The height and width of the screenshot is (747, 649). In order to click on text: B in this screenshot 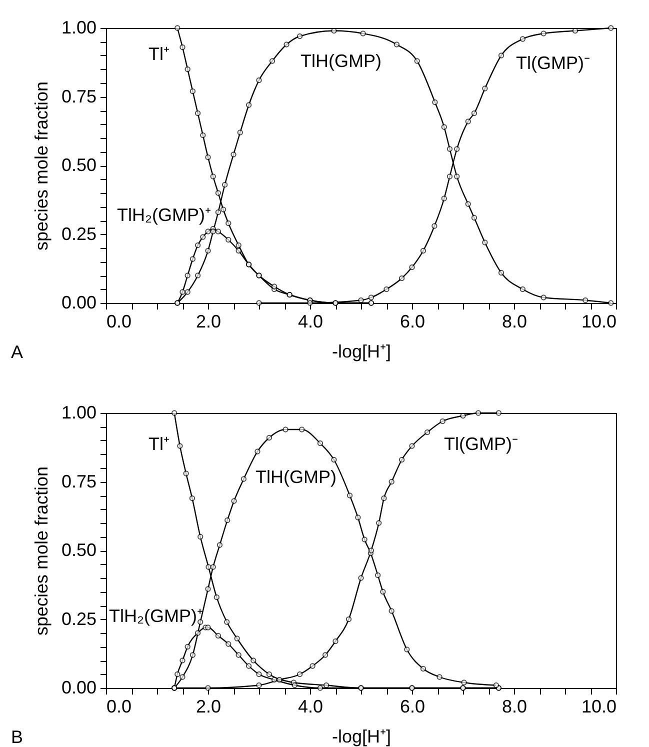, I will do `click(17, 737)`.